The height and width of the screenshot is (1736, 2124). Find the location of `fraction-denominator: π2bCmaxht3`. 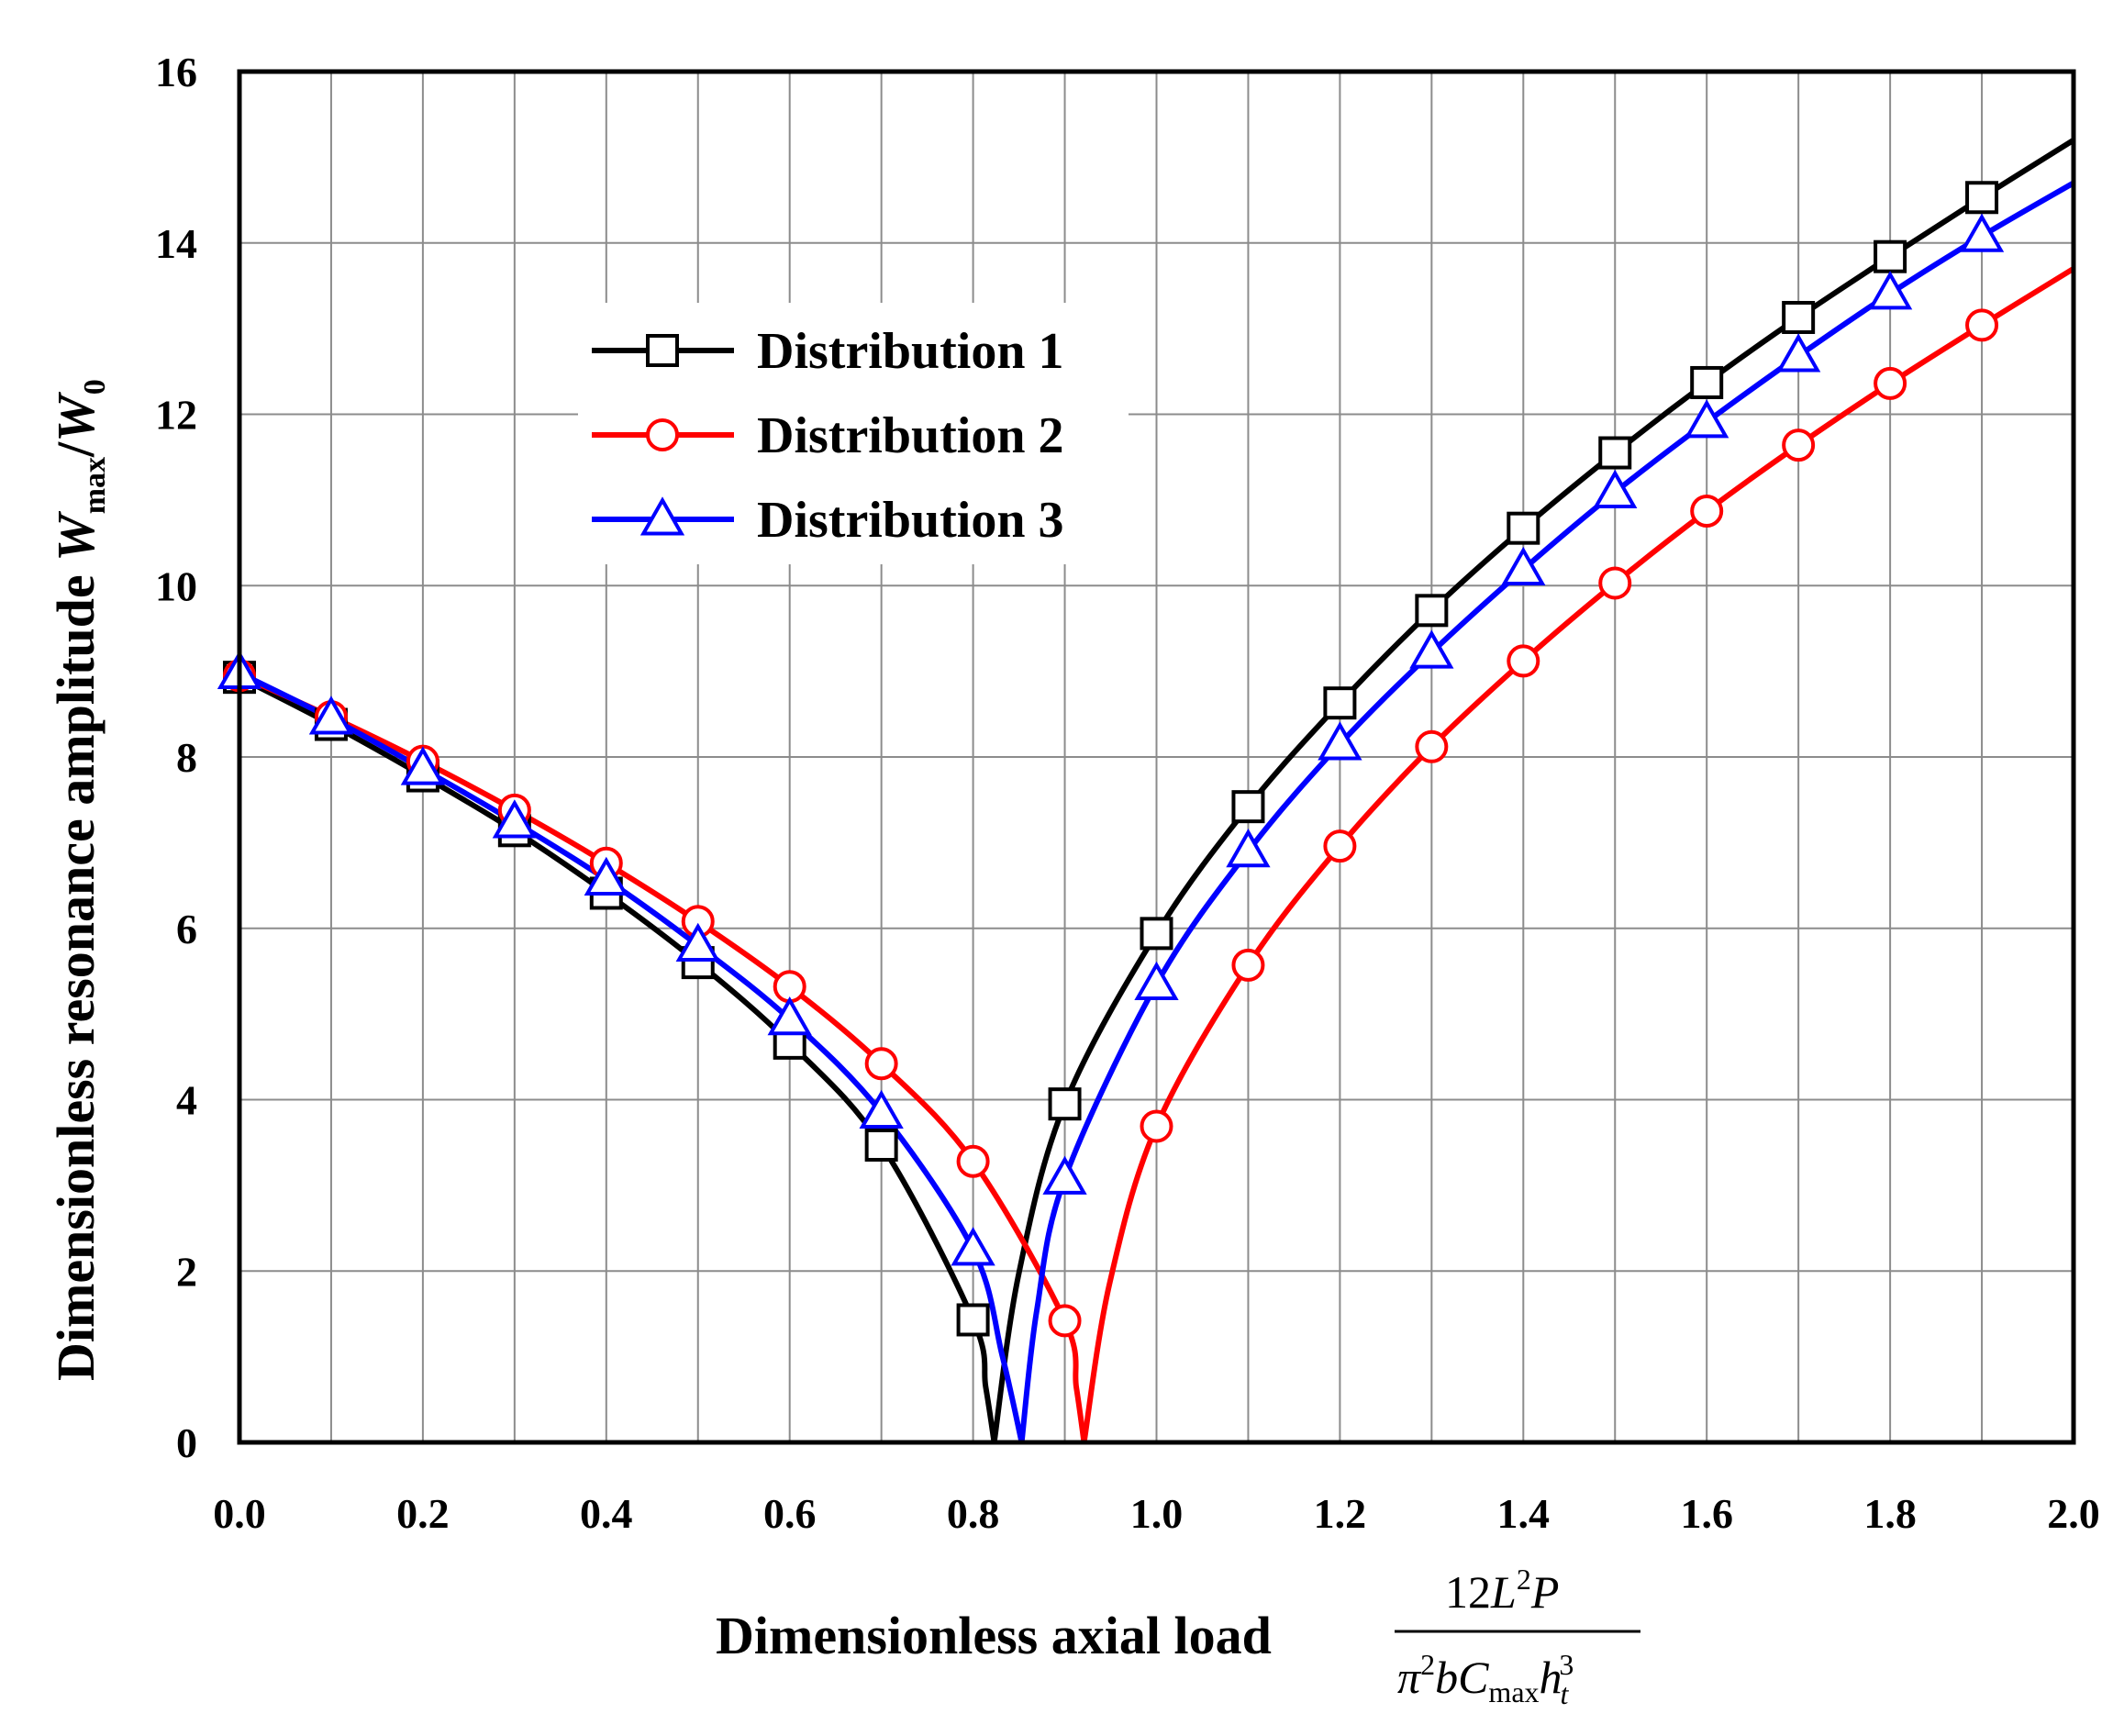

fraction-denominator: π2bCmaxht3 is located at coordinates (1486, 1679).